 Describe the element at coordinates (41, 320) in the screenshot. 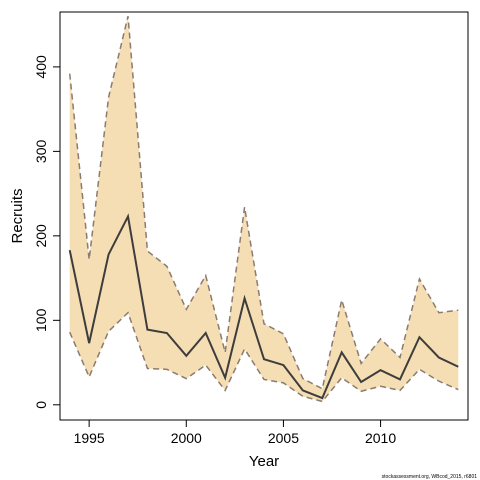

I see `y-tick-label: 100` at that location.